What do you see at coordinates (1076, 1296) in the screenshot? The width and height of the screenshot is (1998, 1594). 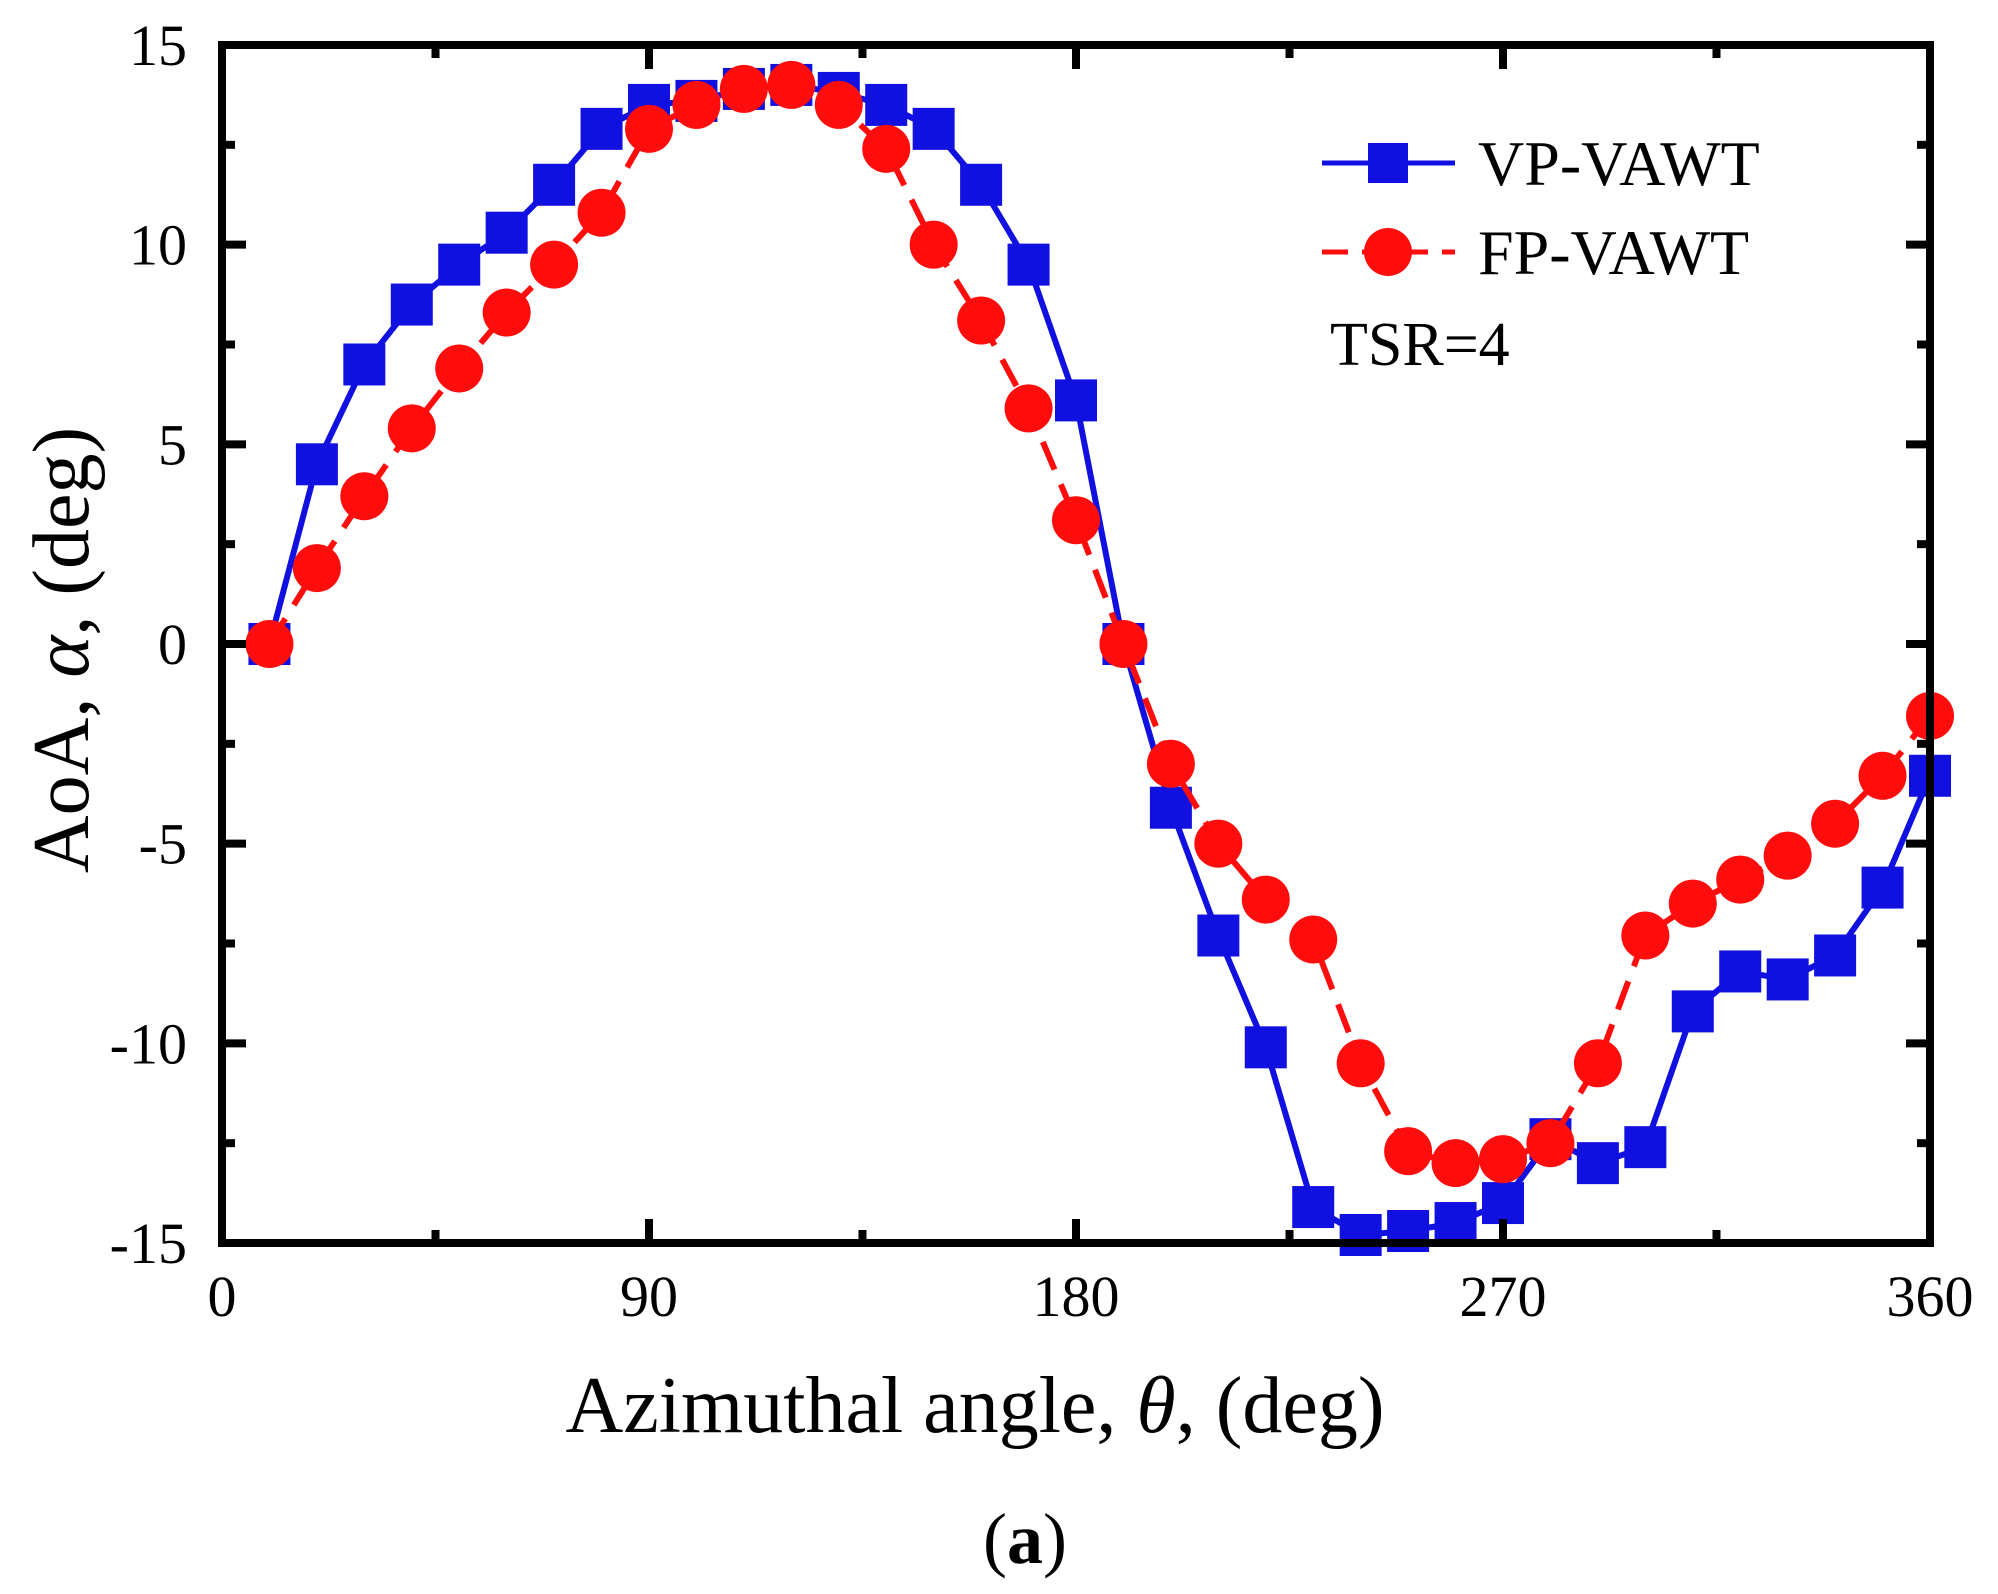 I see `x-tick-label: 180` at bounding box center [1076, 1296].